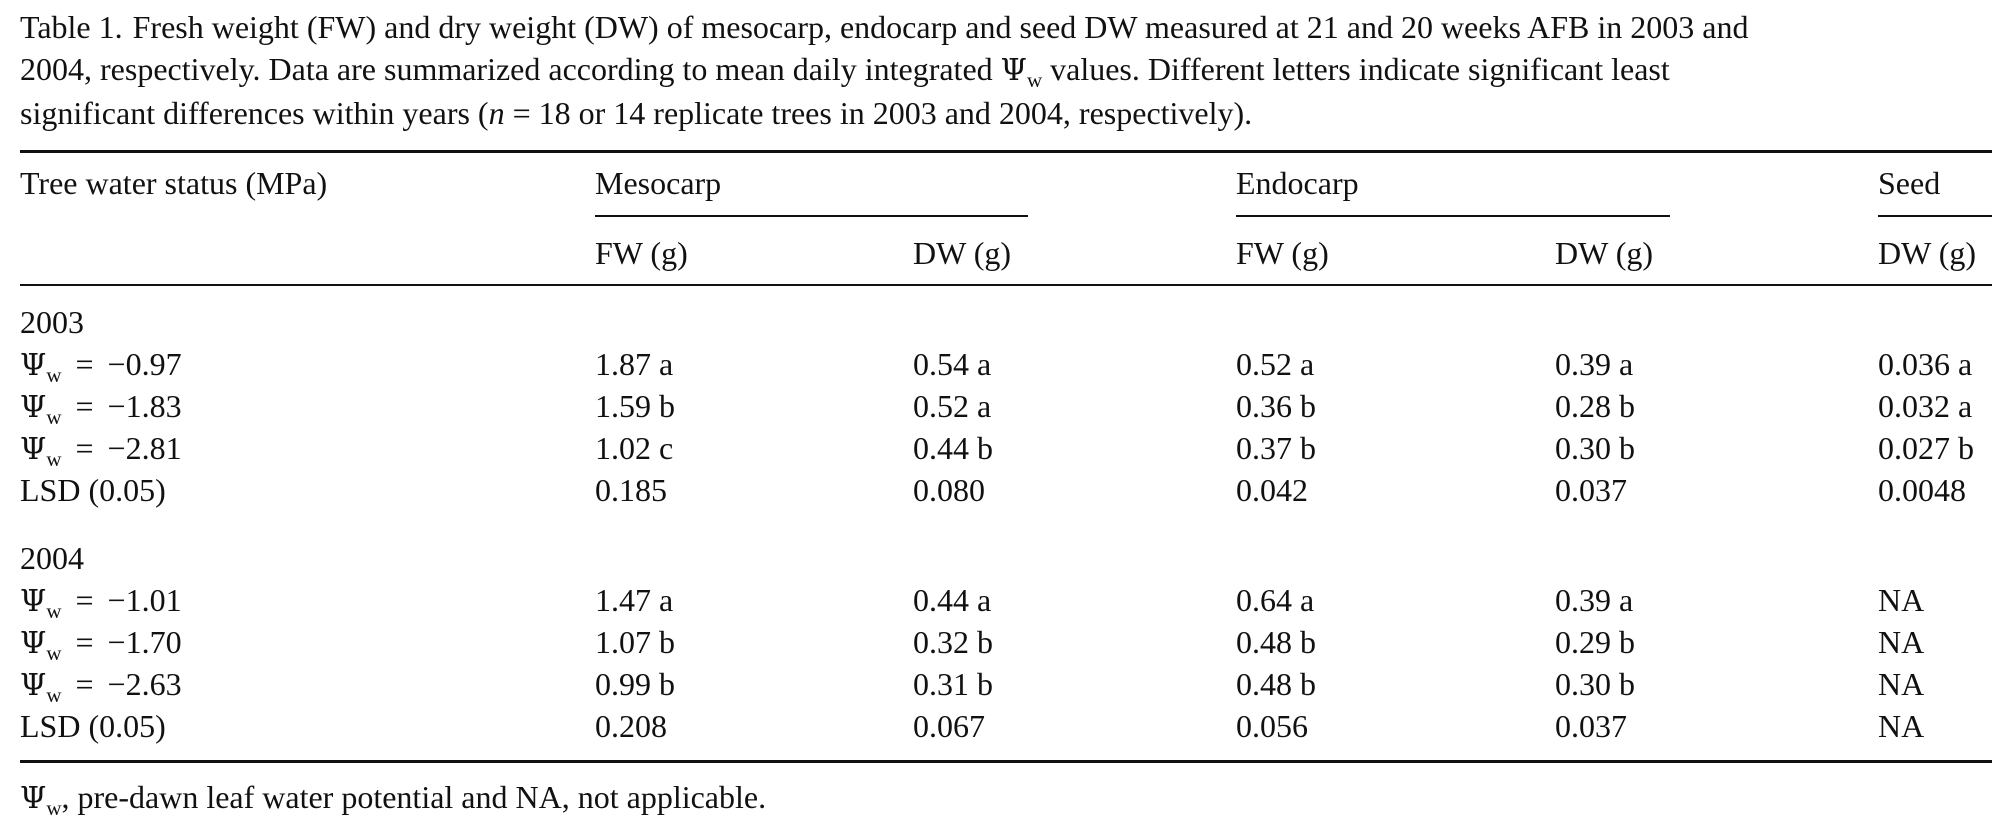 The image size is (2013, 824). What do you see at coordinates (101, 686) in the screenshot?
I see `row-label: Ψw = −2.63` at bounding box center [101, 686].